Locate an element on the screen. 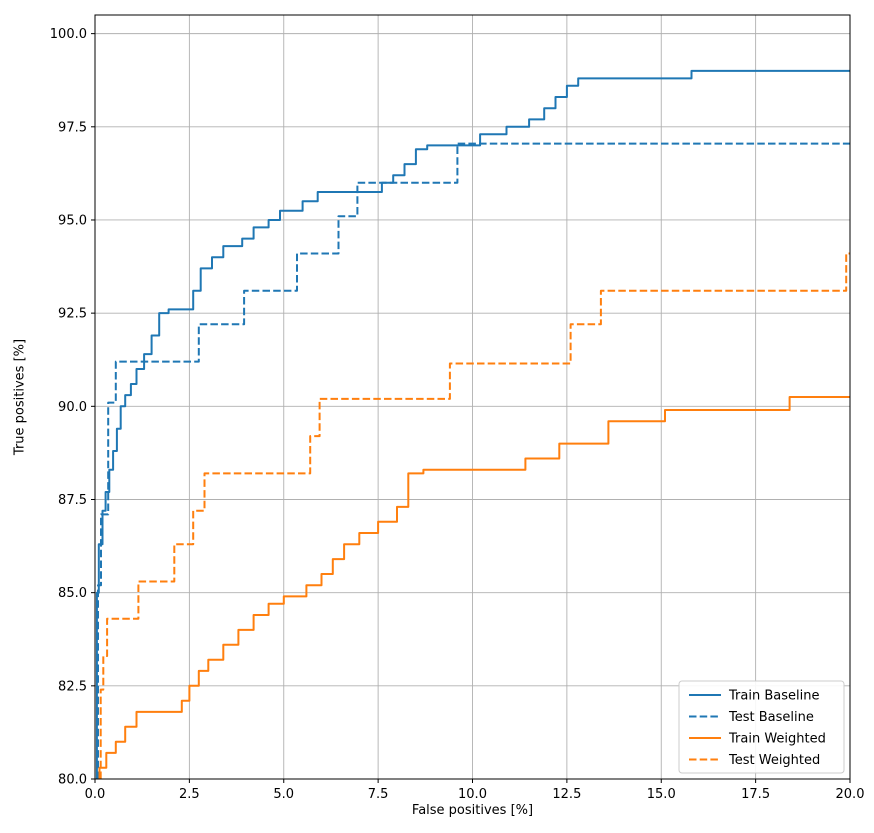 Image resolution: width=874 pixels, height=833 pixels. y-tick-label: 97.5 is located at coordinates (72, 127).